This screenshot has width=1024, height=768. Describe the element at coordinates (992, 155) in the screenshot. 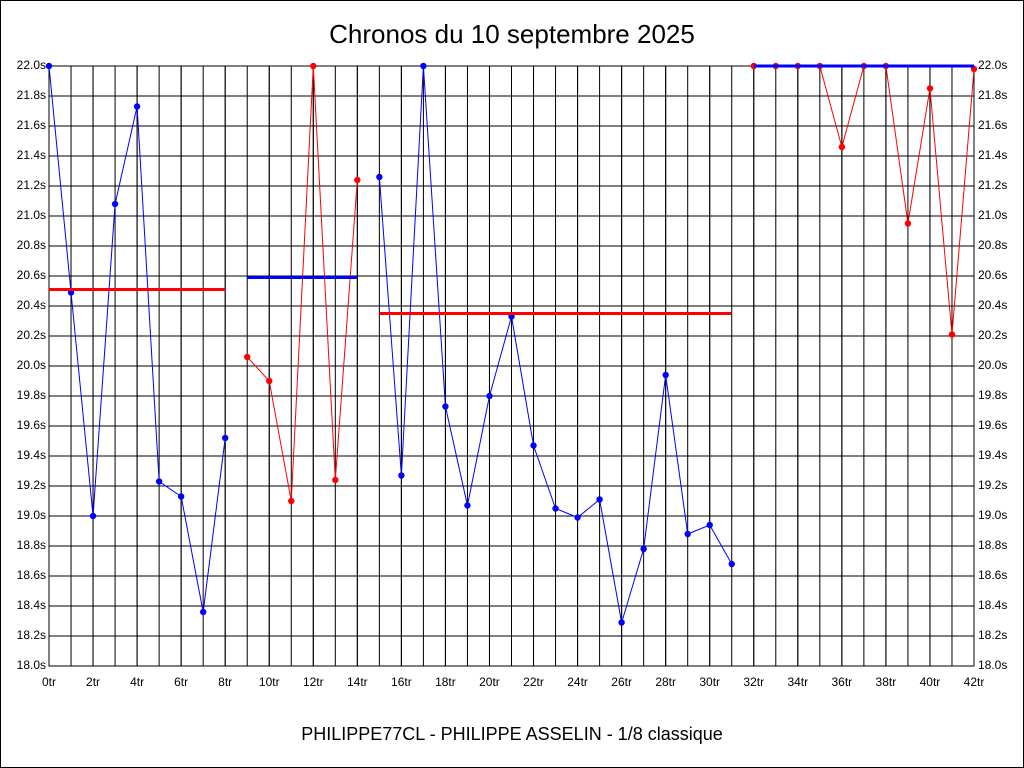

I see `y2-tick-label: 21.4s` at that location.